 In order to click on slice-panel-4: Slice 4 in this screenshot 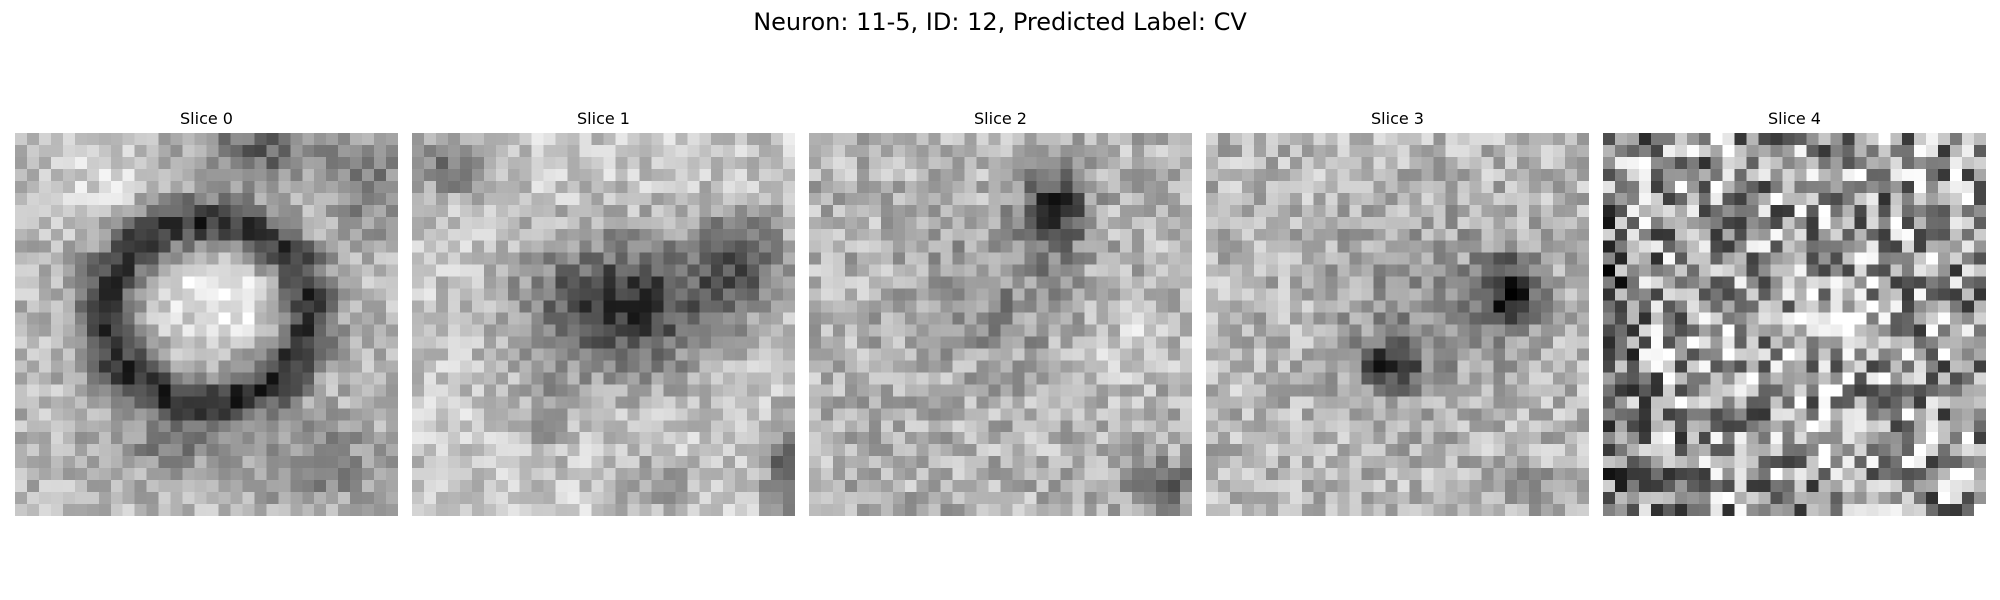, I will do `click(1794, 312)`.